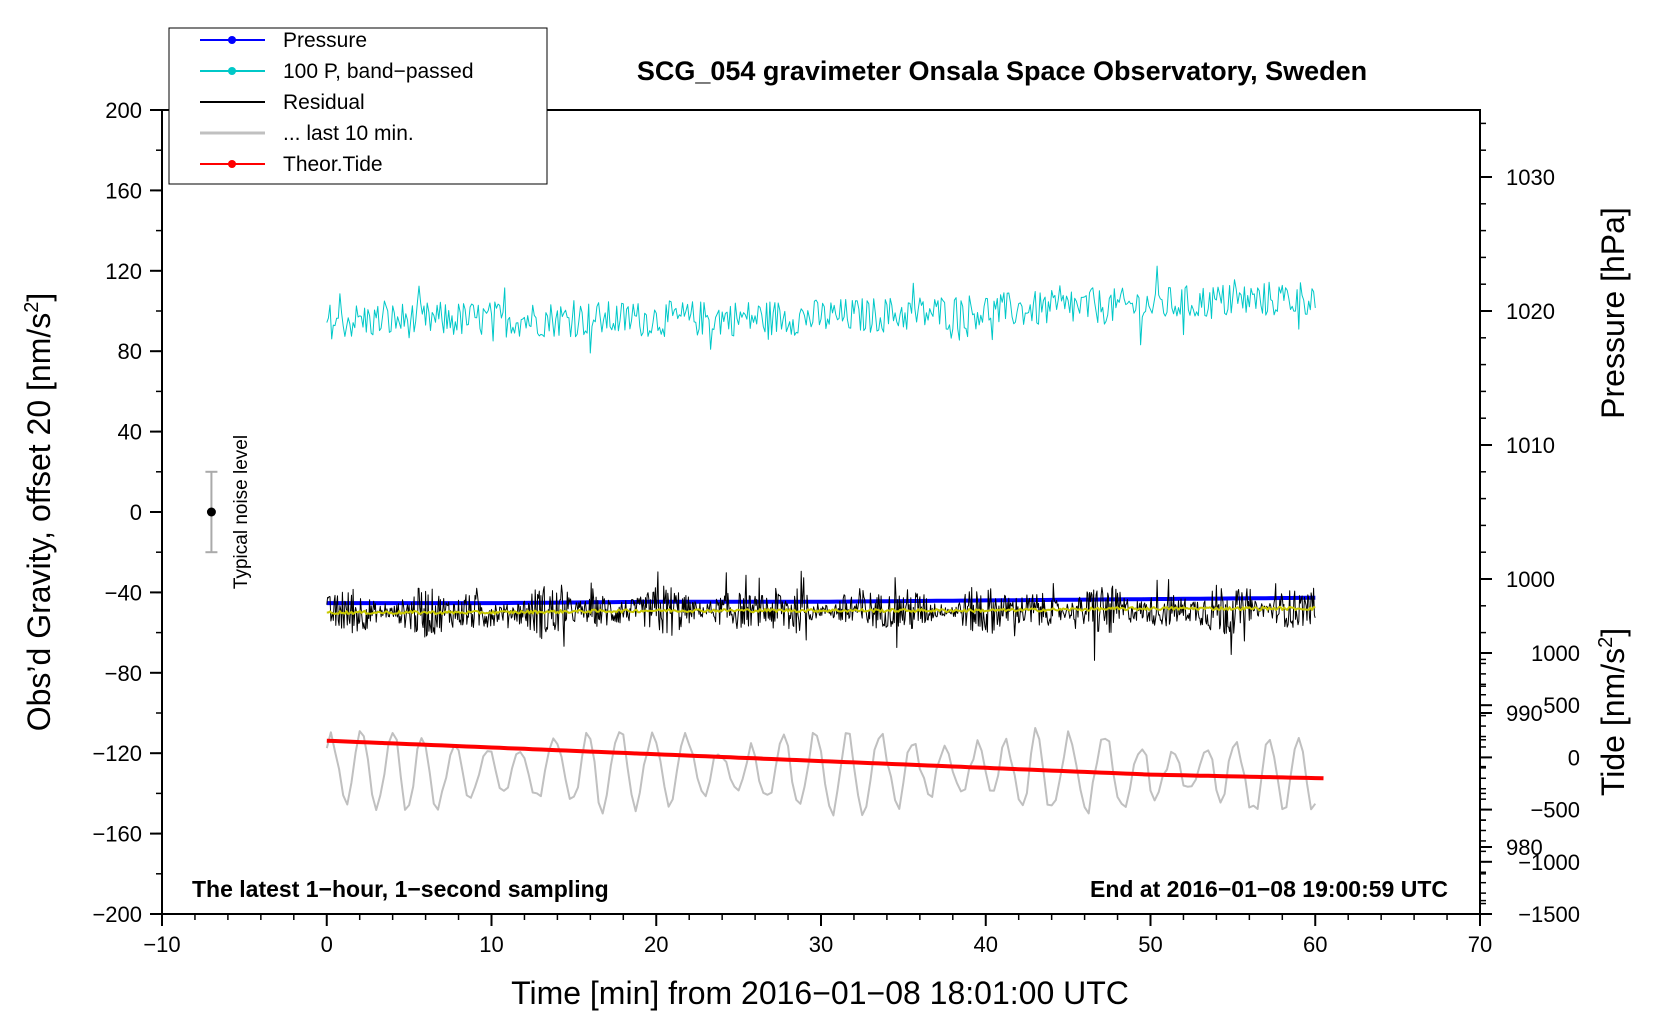 The image size is (1660, 1020). What do you see at coordinates (123, 271) in the screenshot?
I see `y-tick-label: 120` at bounding box center [123, 271].